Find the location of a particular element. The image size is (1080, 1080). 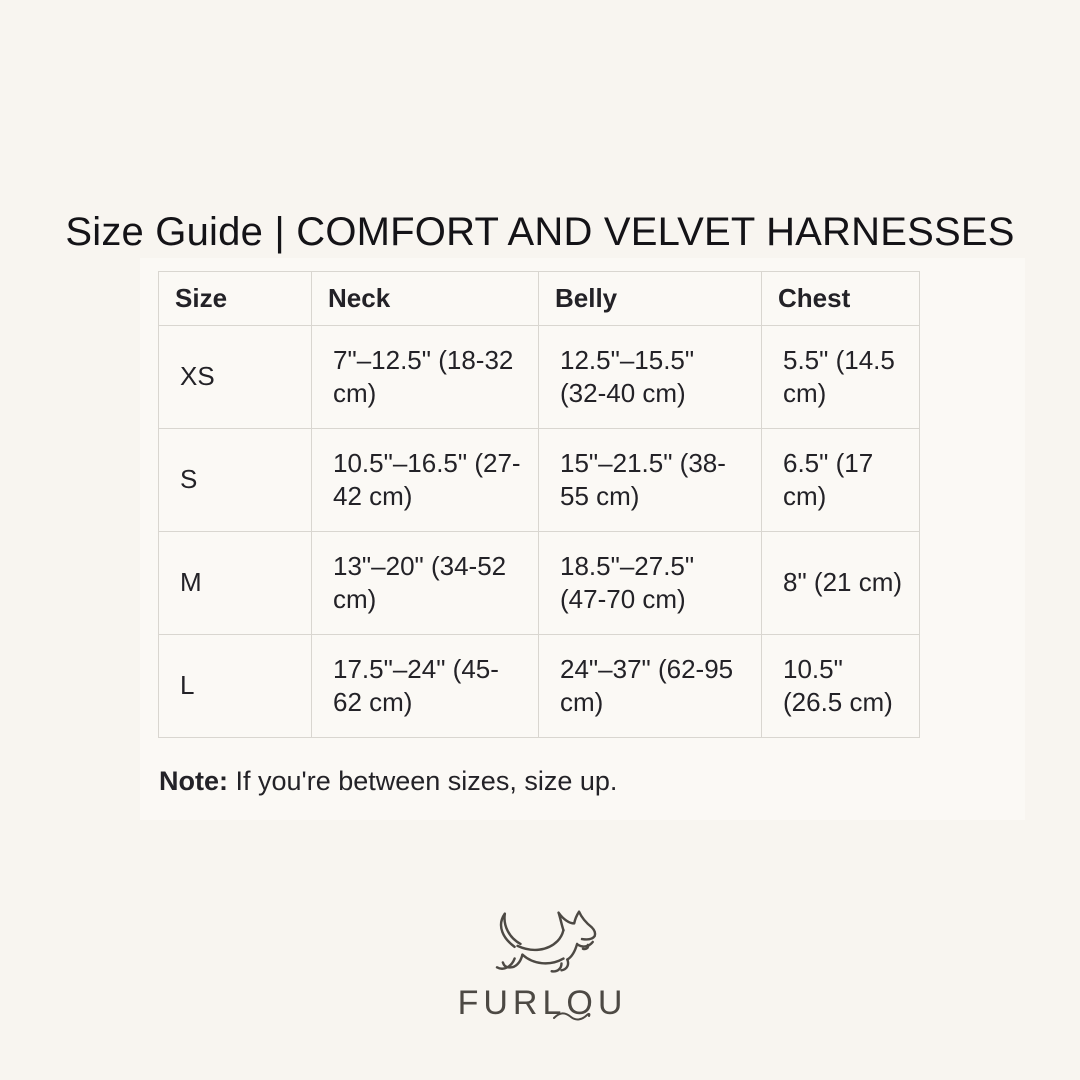

neck-cell: 17.5"–24" (45-62 cm) is located at coordinates (425, 686).